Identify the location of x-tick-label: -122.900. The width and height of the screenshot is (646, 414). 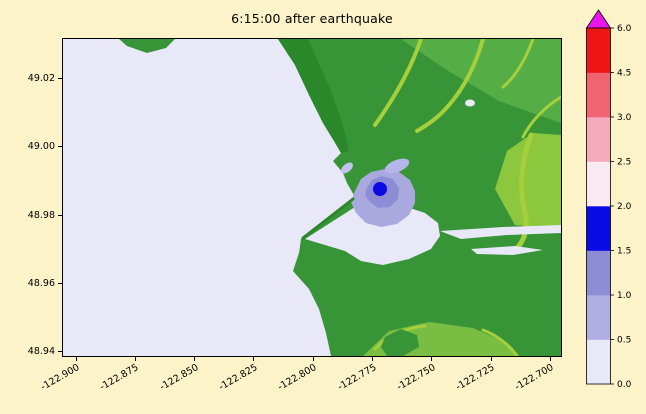
(60, 377).